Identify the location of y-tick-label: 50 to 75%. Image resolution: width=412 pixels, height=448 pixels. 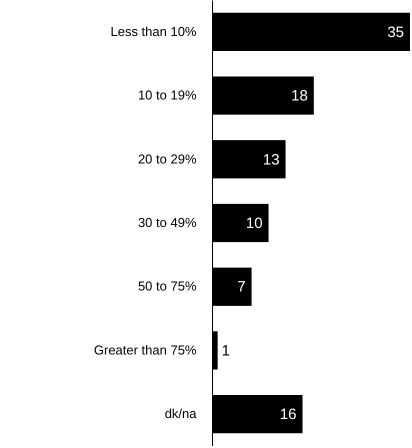
(167, 286).